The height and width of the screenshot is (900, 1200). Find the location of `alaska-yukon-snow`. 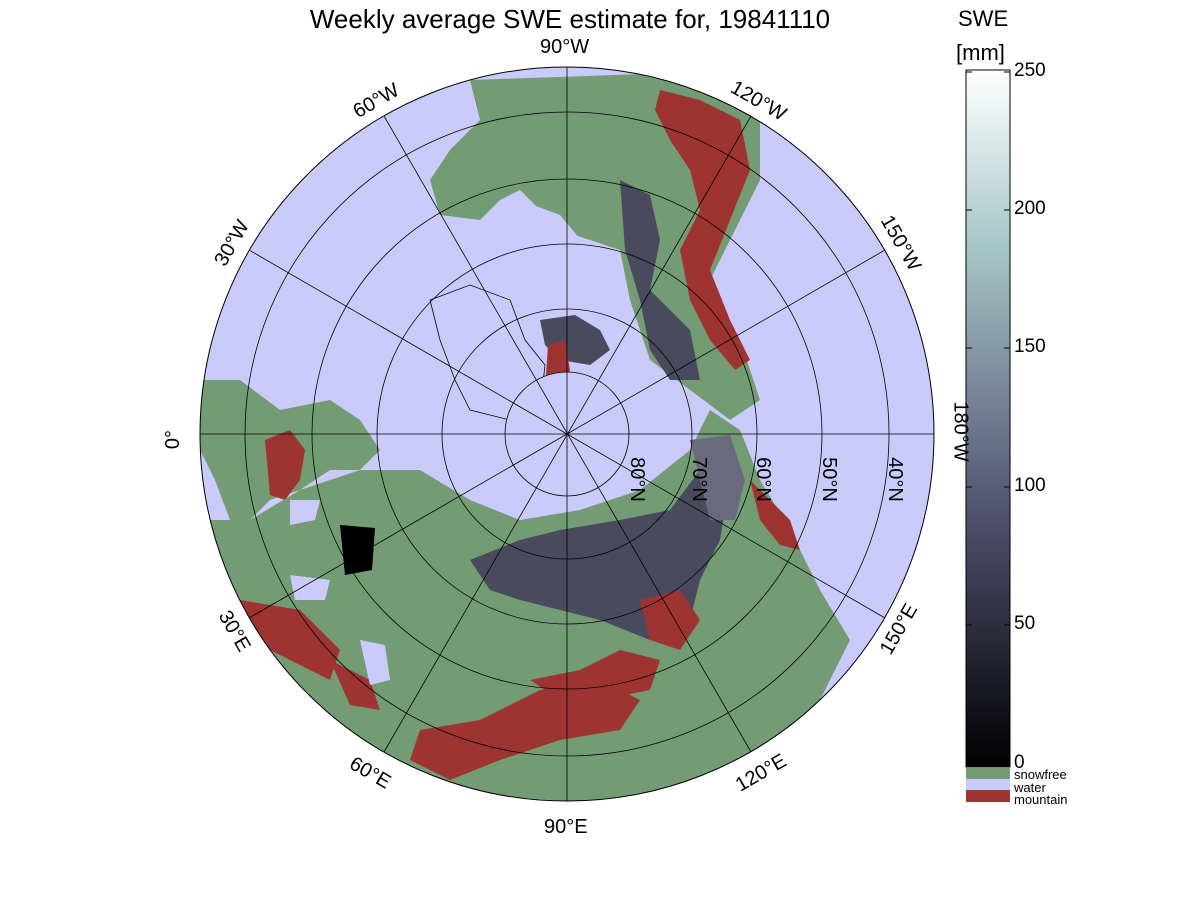

alaska-yukon-snow is located at coordinates (660, 280).